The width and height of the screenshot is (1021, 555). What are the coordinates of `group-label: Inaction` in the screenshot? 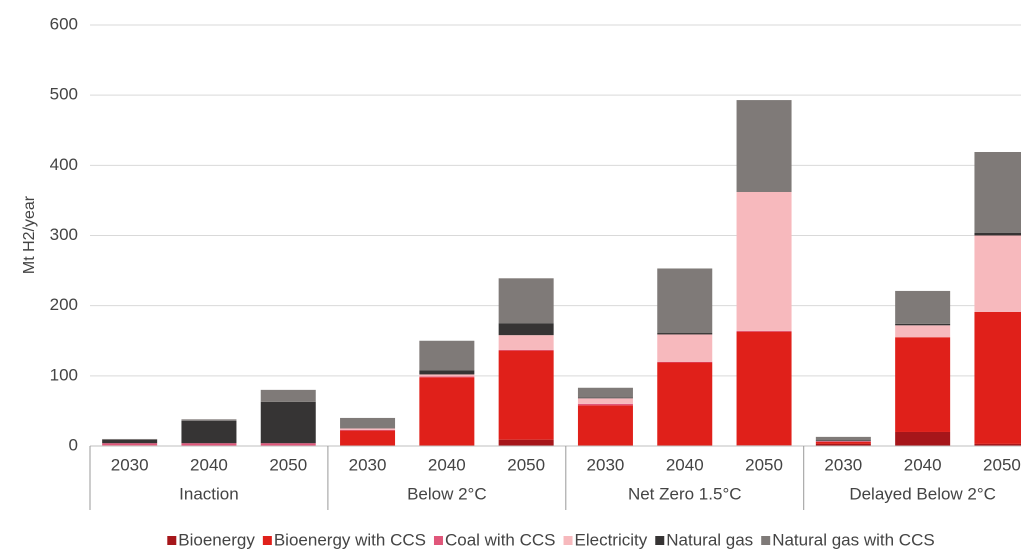 It's located at (209, 493).